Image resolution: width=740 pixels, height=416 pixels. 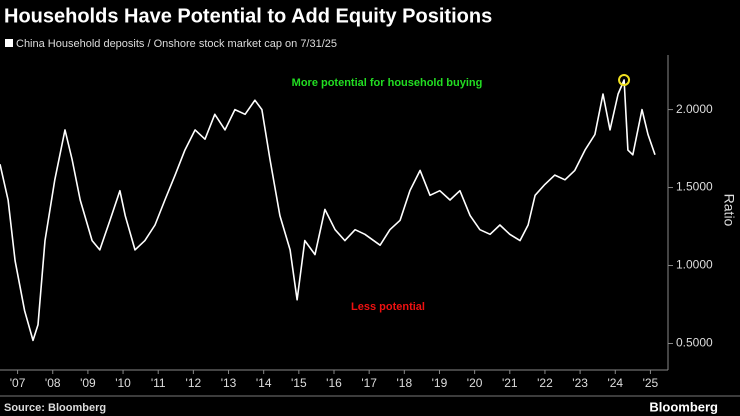 I want to click on x-tick-label: '25, so click(x=651, y=383).